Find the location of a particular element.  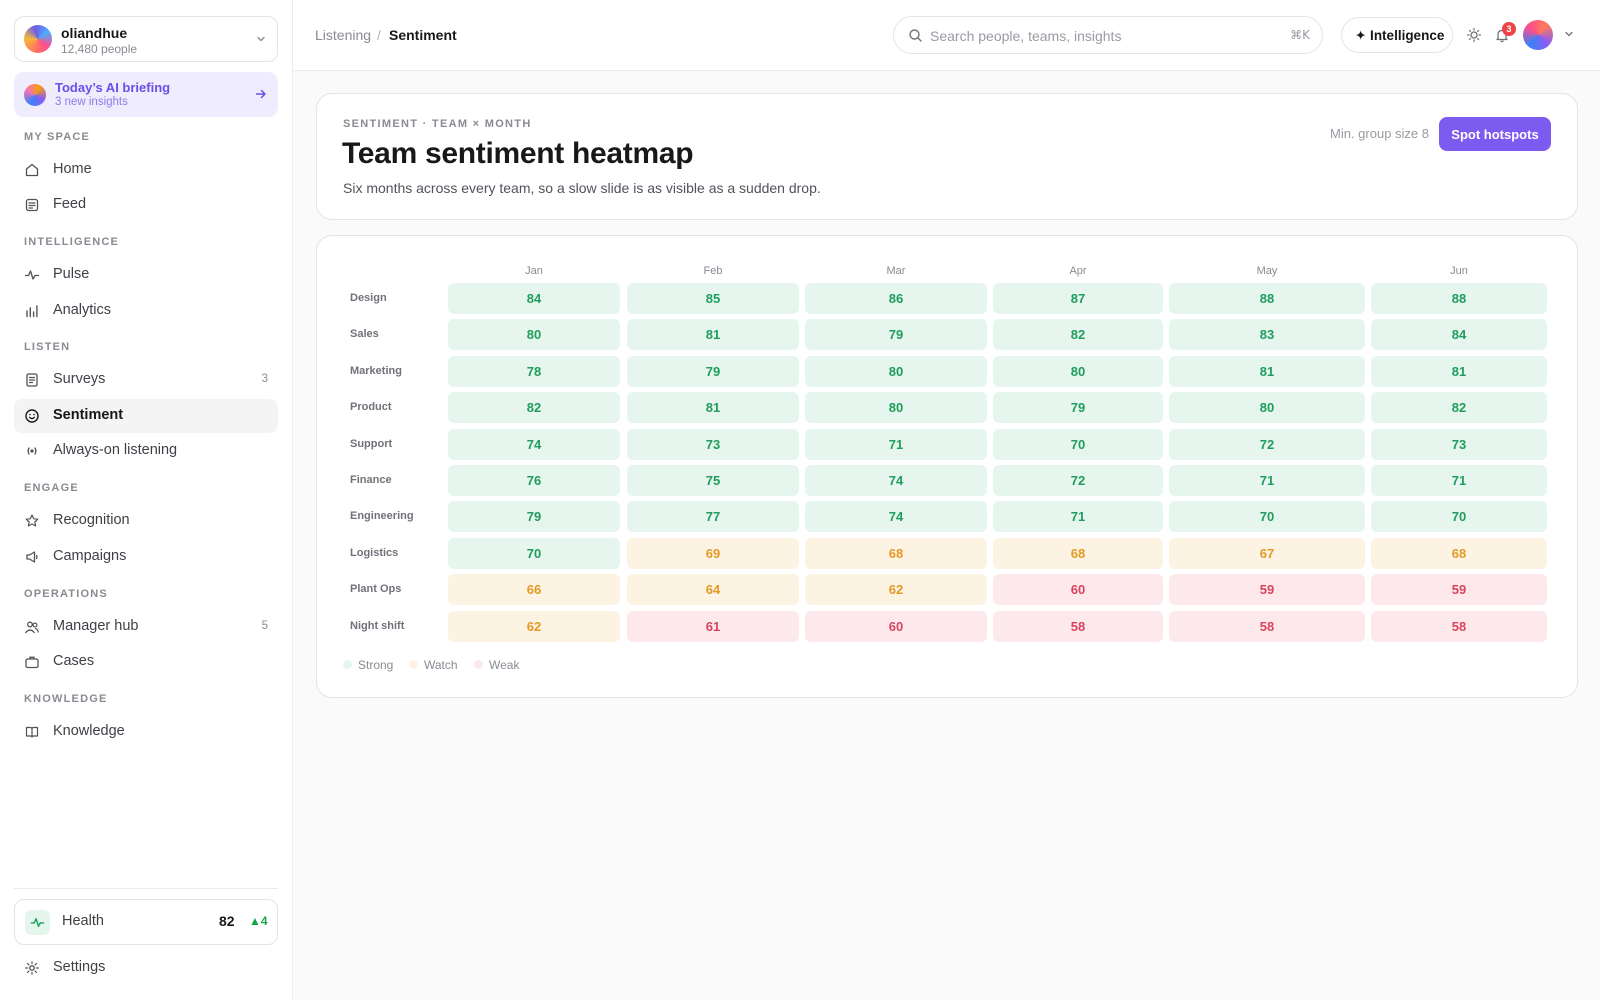

sidebar-item-surveys: Surveys 3 is located at coordinates (146, 380).